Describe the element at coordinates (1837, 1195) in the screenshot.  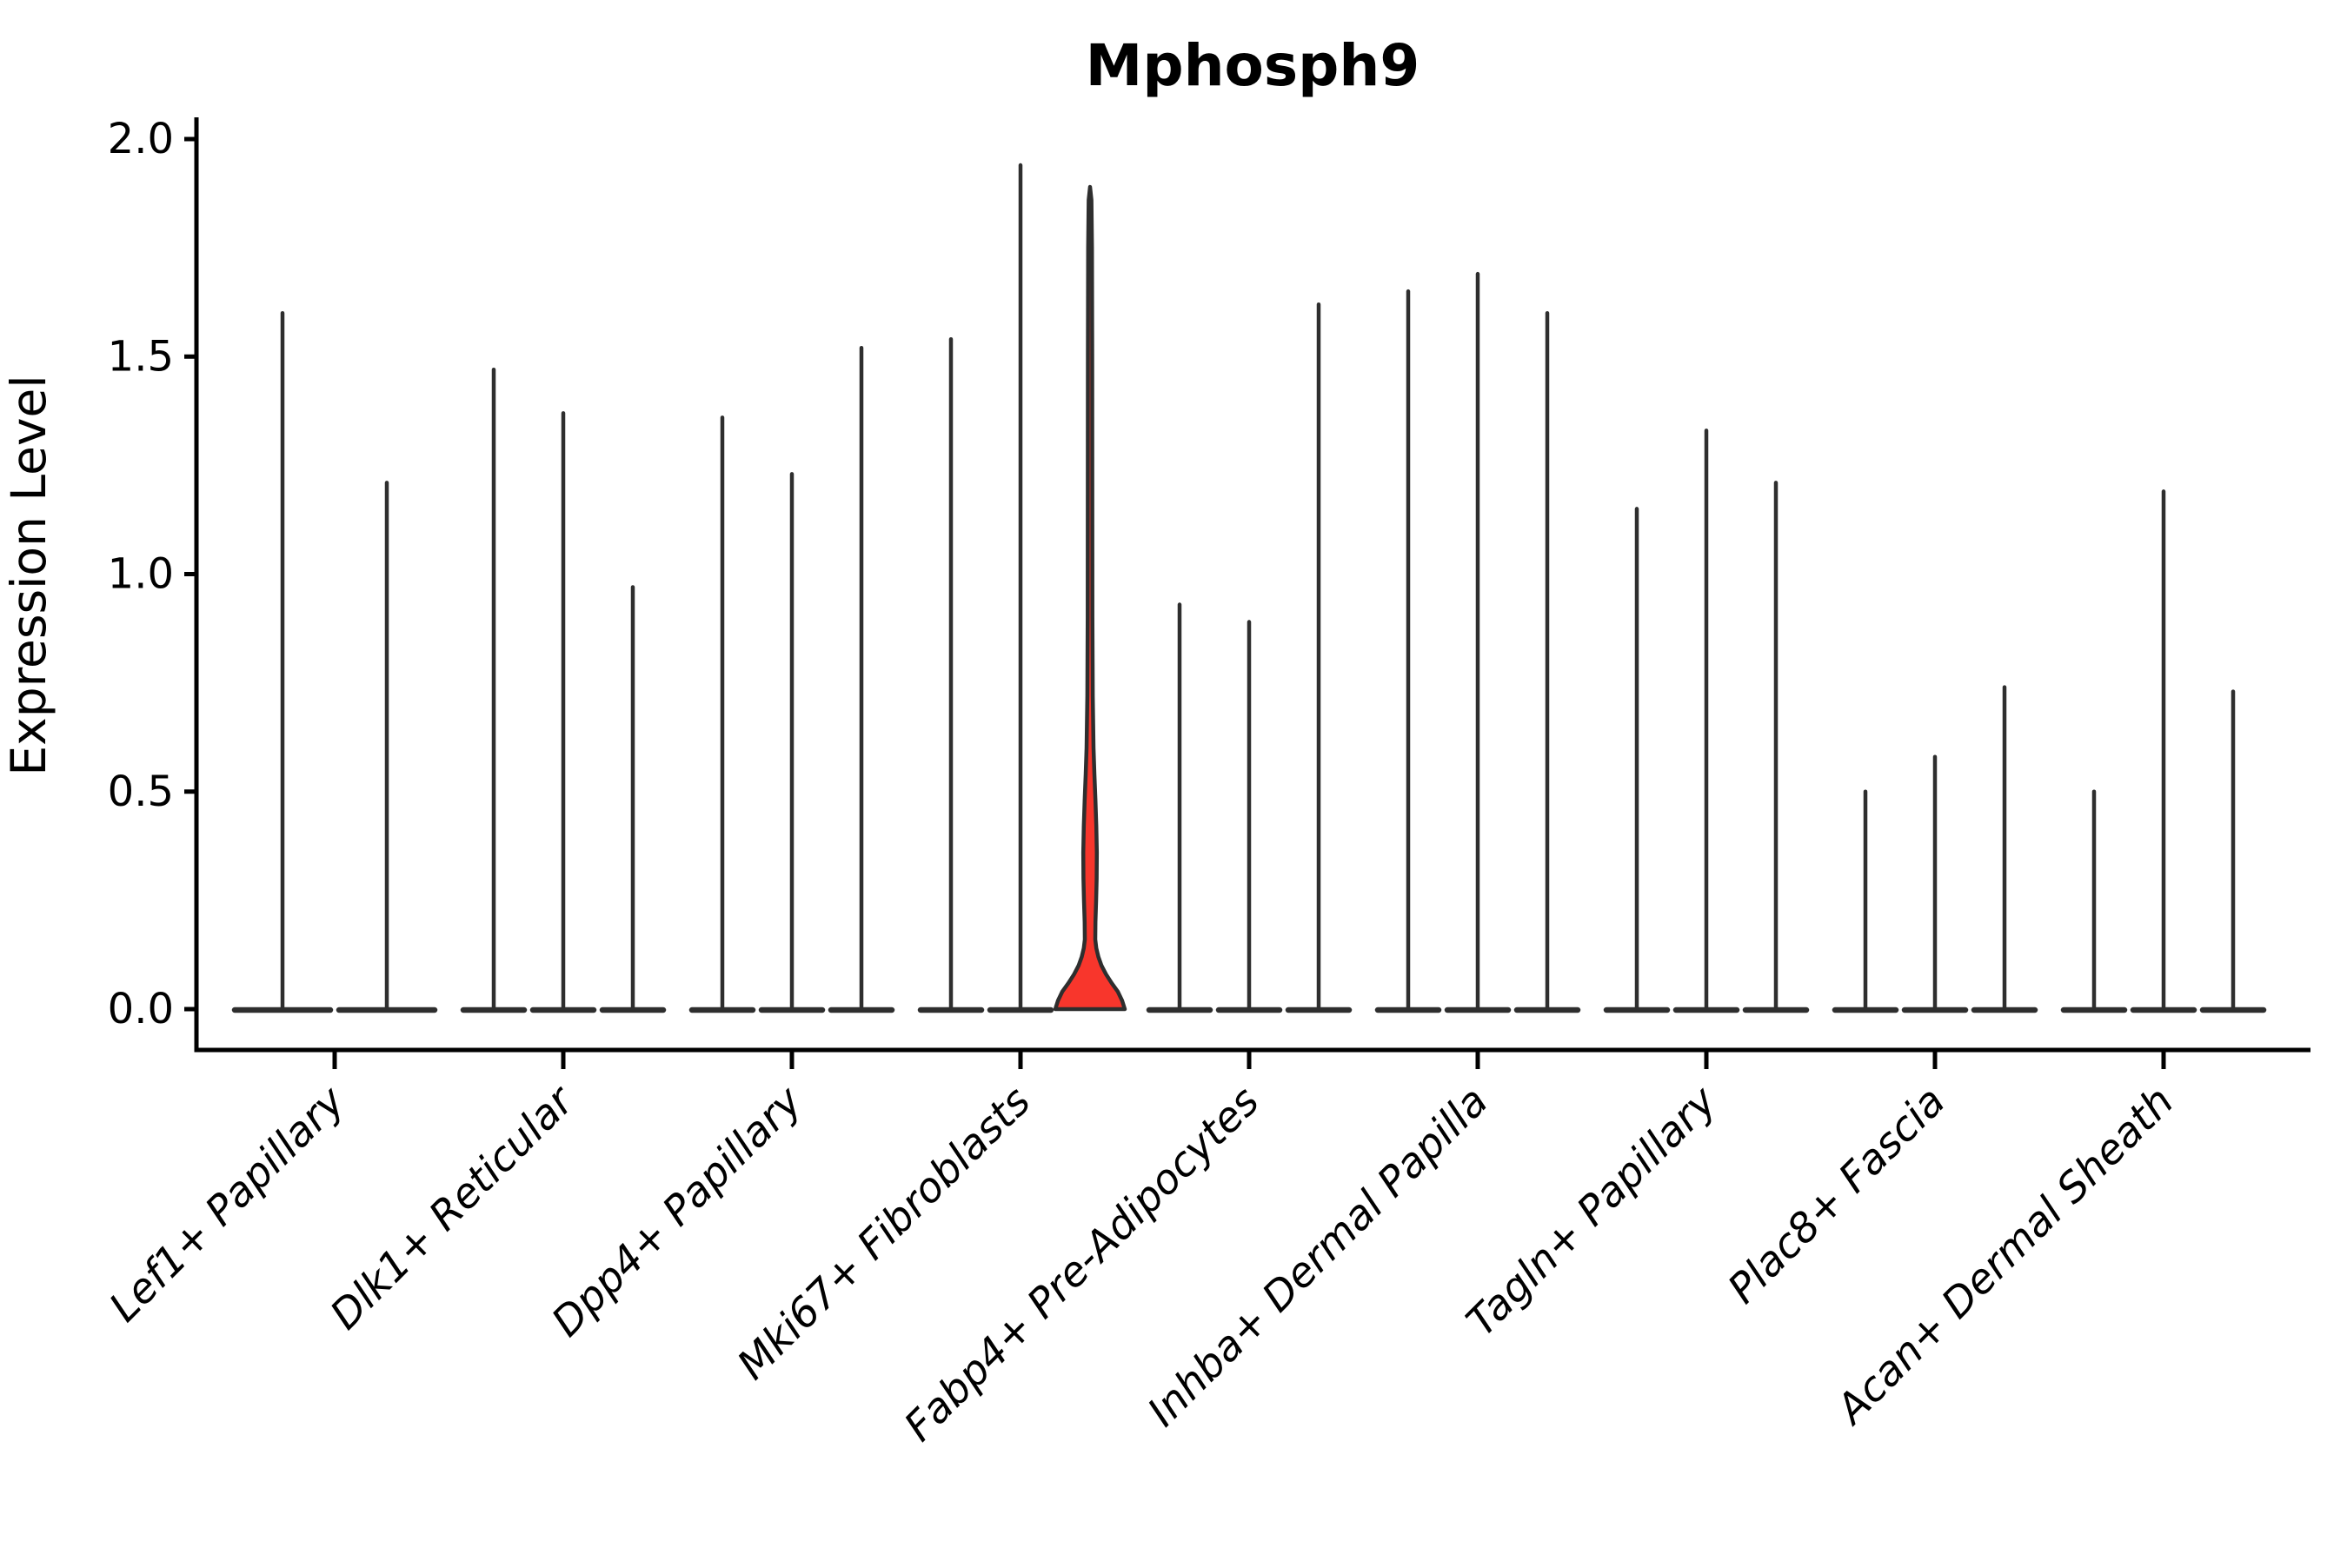
I see `x-tick-label: Plac8+ Fascia` at that location.